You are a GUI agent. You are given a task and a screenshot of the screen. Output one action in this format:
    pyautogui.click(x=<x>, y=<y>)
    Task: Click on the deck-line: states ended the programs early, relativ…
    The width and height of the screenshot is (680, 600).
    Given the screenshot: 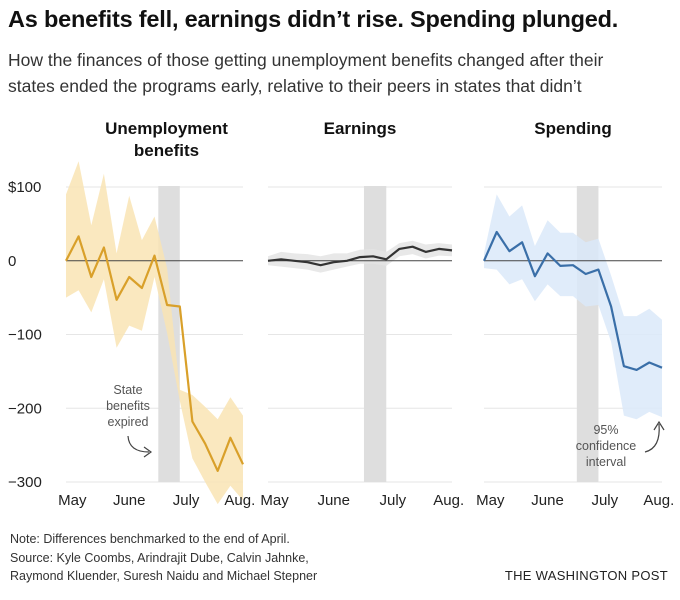 What is the action you would take?
    pyautogui.click(x=295, y=86)
    